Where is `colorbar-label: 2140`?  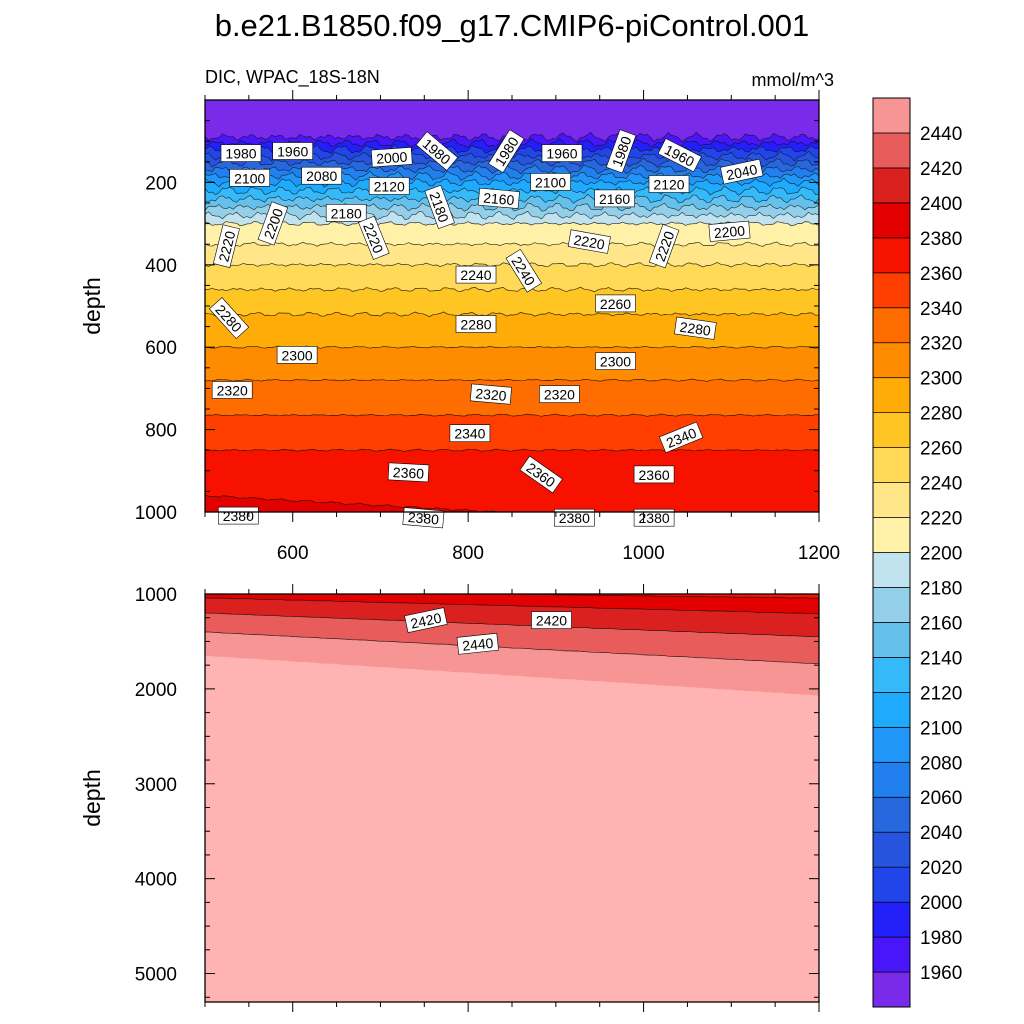
colorbar-label: 2140 is located at coordinates (941, 658).